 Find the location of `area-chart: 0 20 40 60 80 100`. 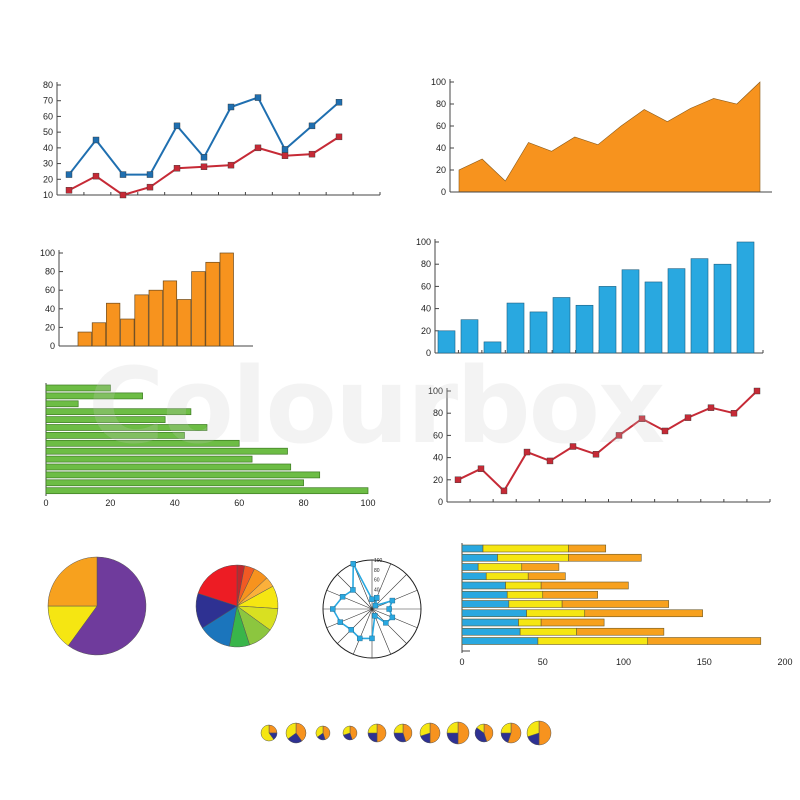

area-chart: 0 20 40 60 80 100 is located at coordinates (601, 137).